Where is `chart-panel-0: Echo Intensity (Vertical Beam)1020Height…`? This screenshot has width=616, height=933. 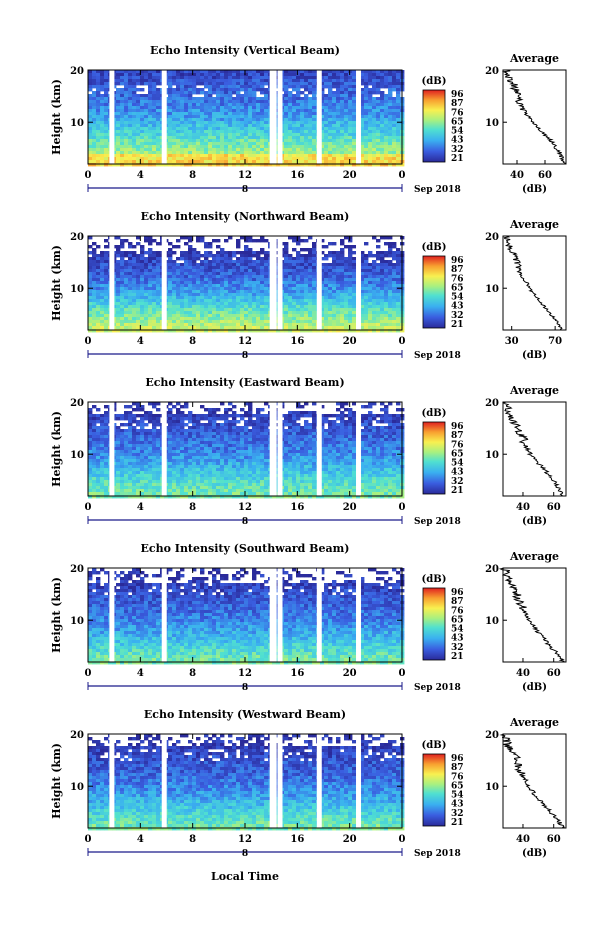 chart-panel-0: Echo Intensity (Vertical Beam)1020Height… is located at coordinates (308, 119).